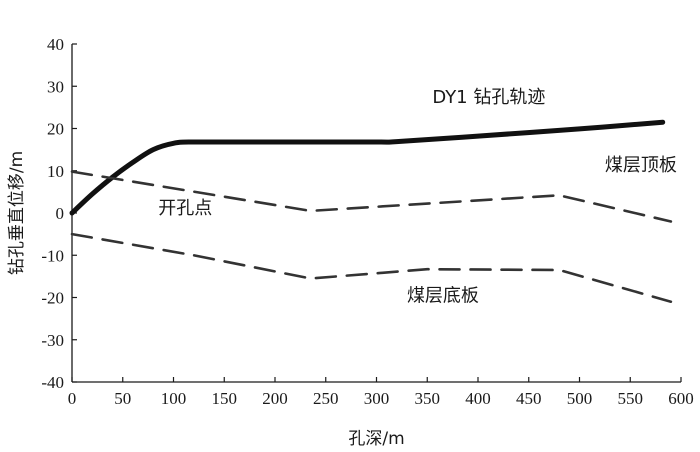 This screenshot has width=700, height=452. I want to click on x-tick-label: 150, so click(225, 398).